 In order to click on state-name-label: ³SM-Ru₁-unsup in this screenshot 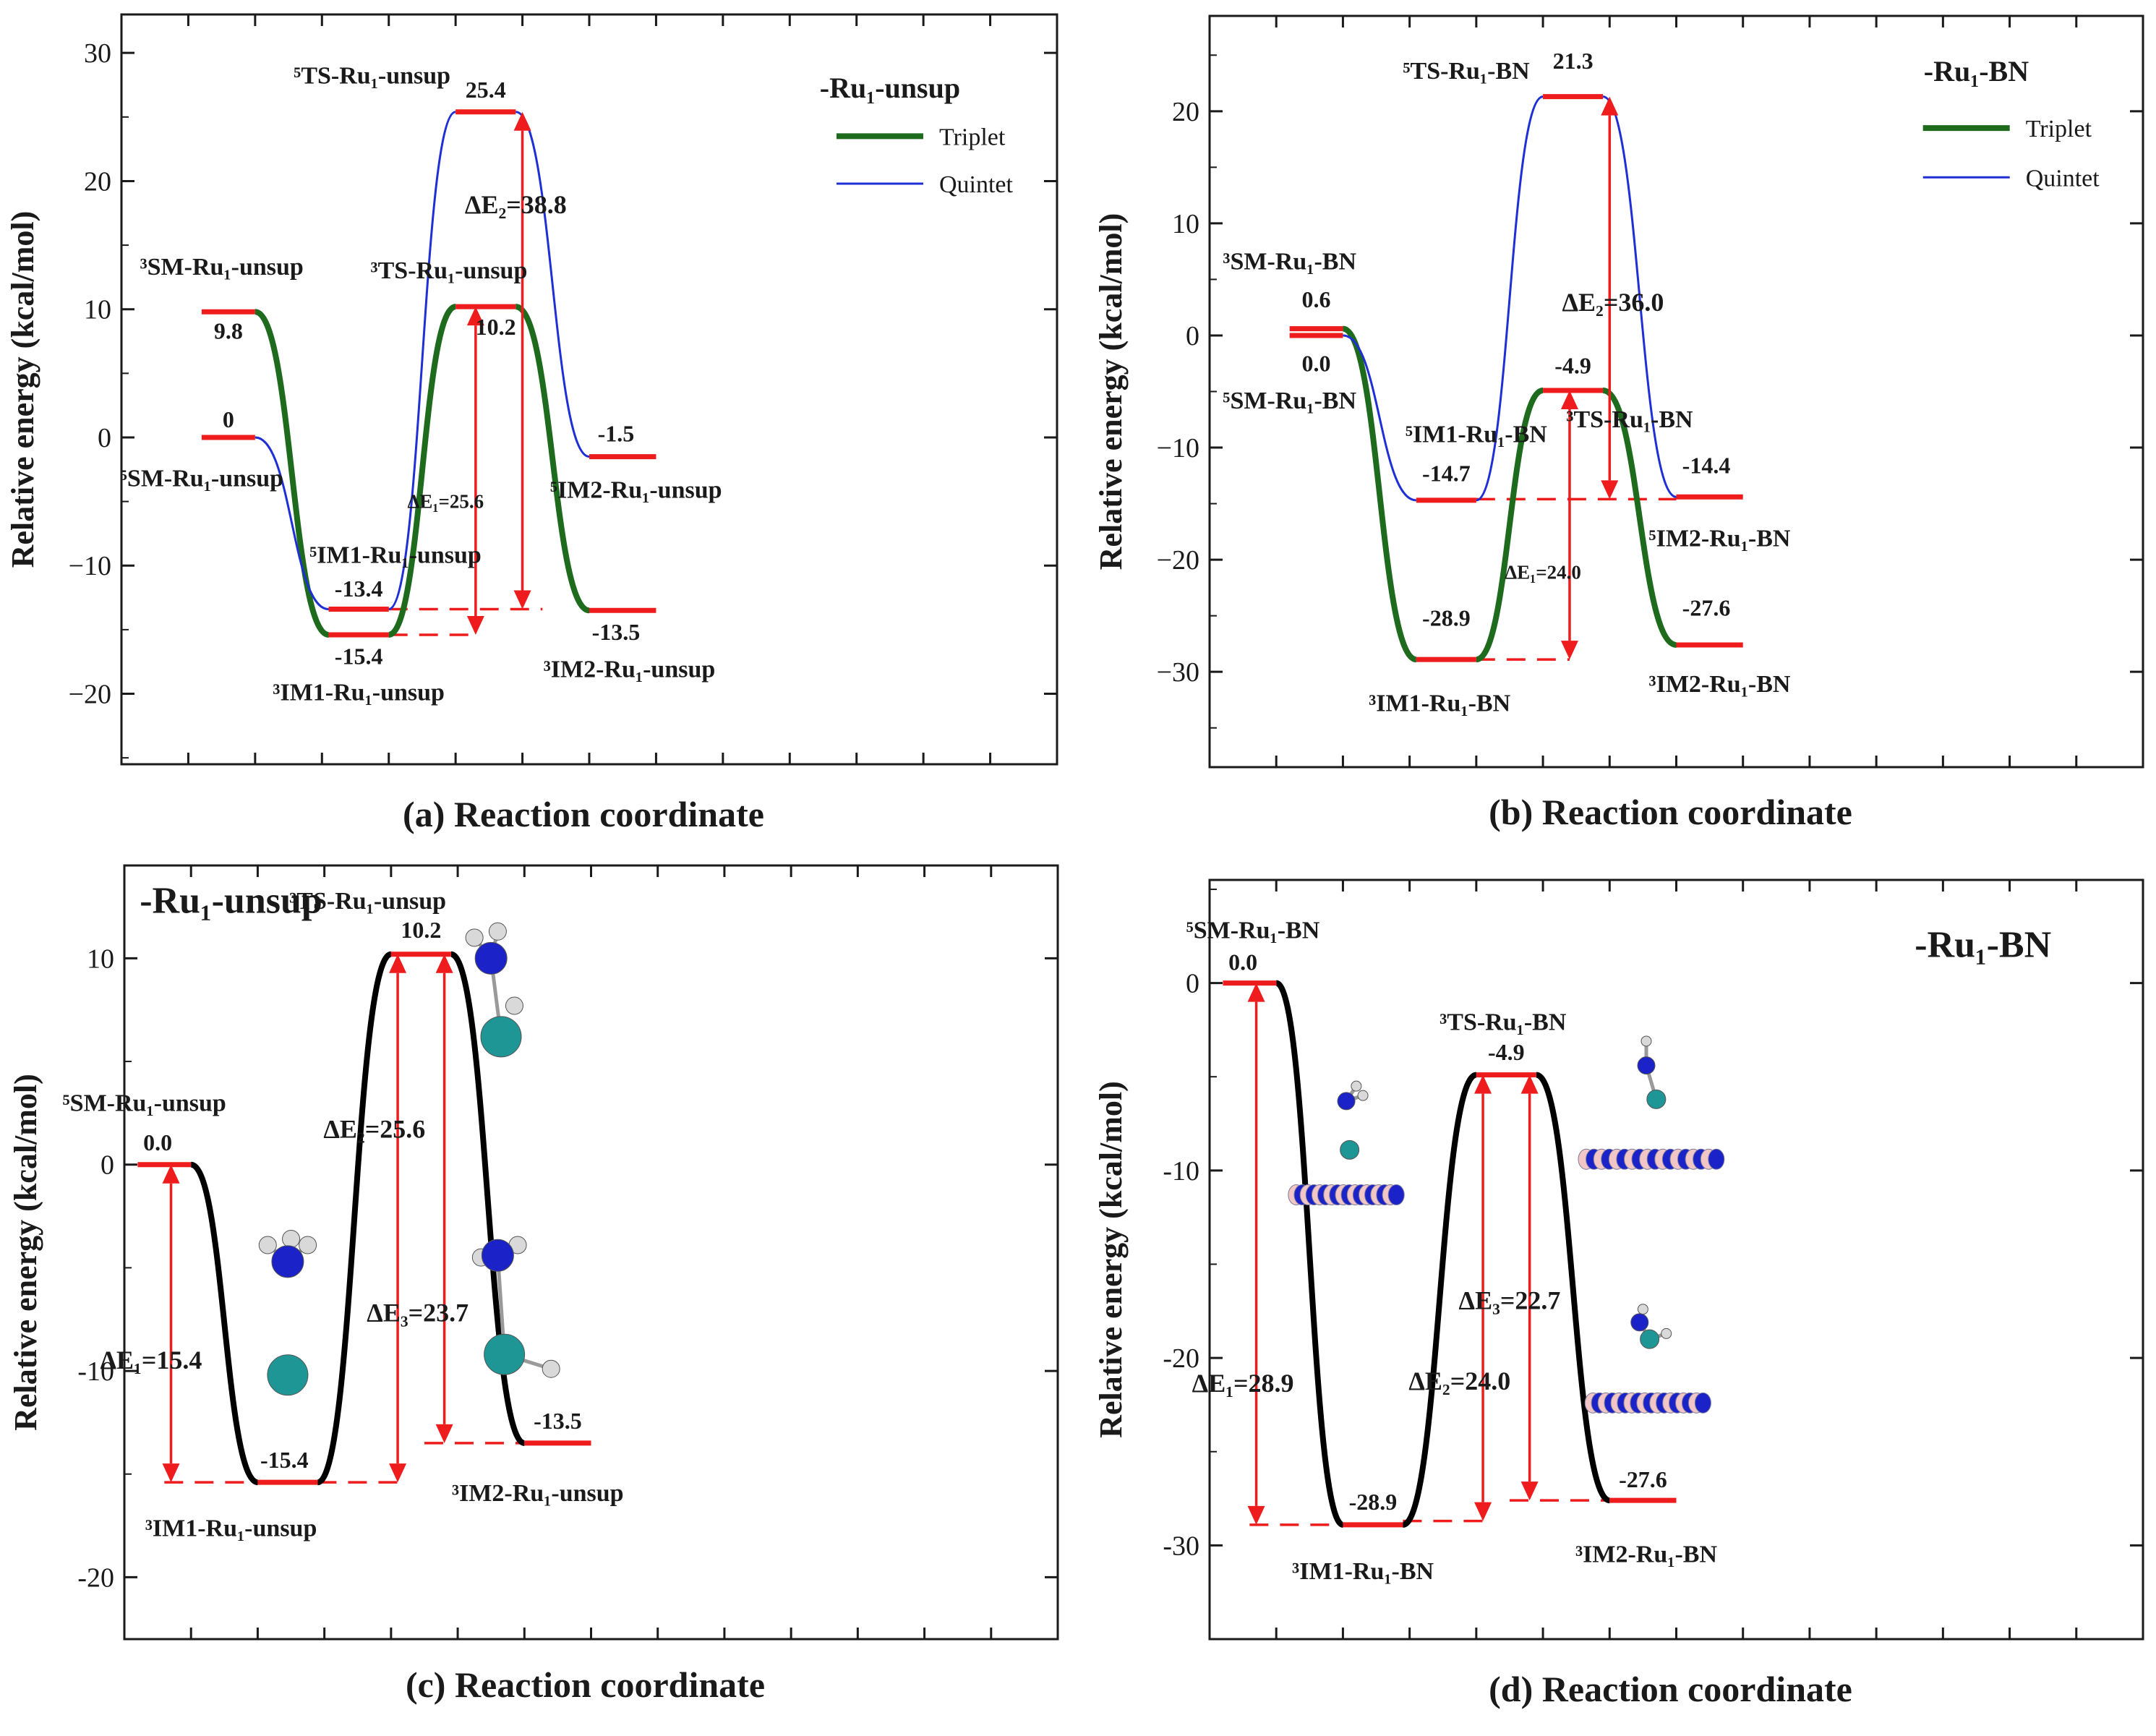, I will do `click(222, 267)`.